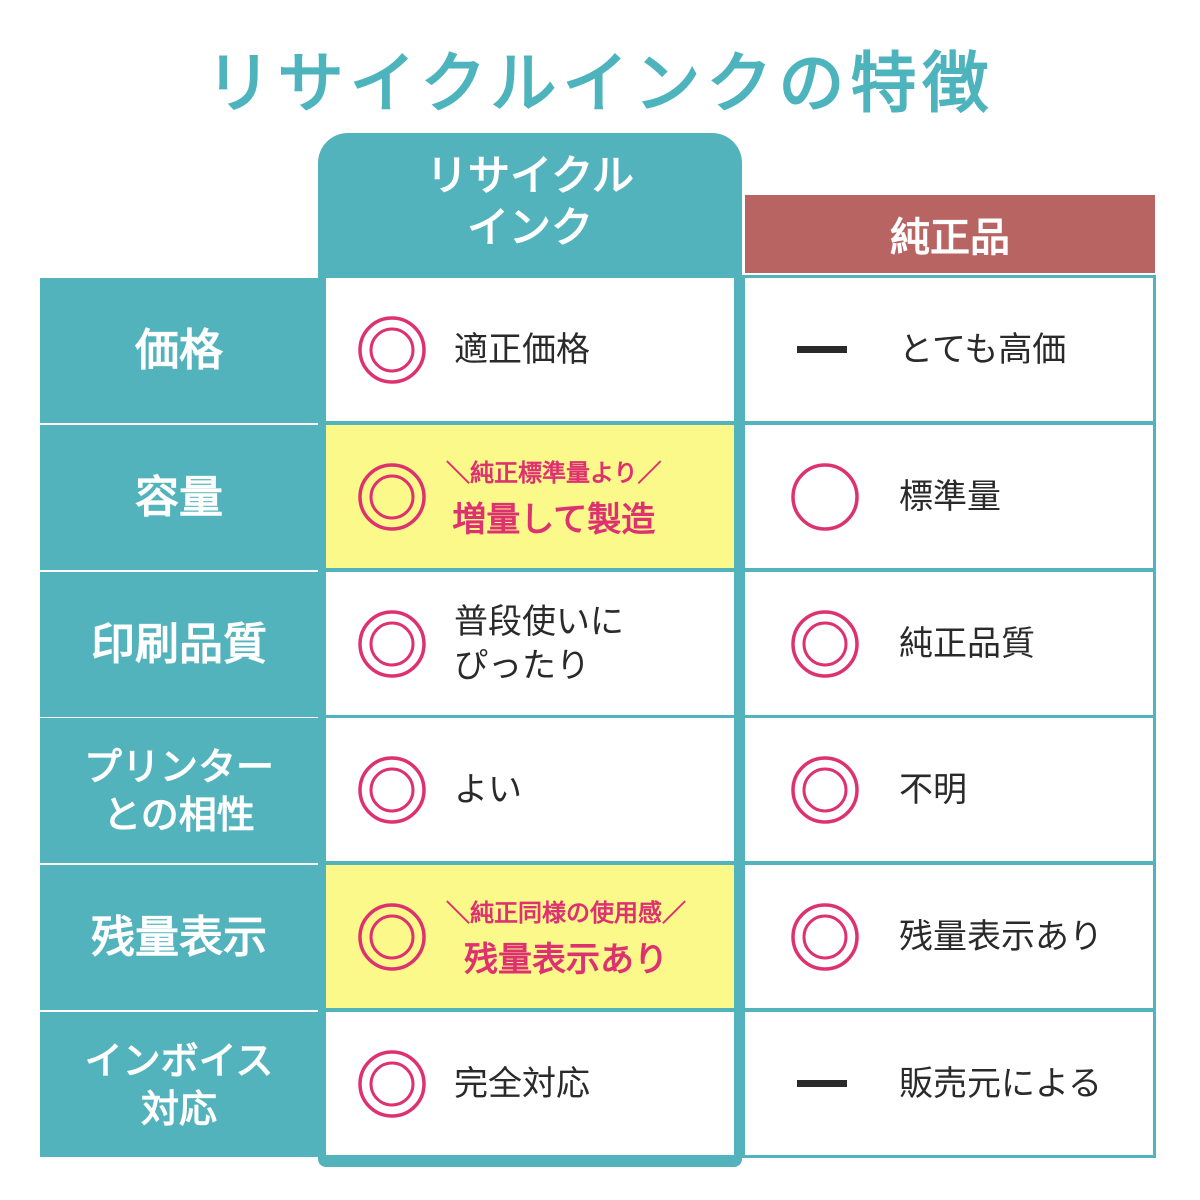 This screenshot has height=1200, width=1200. I want to click on genuine-cell: とても高価, so click(949, 349).